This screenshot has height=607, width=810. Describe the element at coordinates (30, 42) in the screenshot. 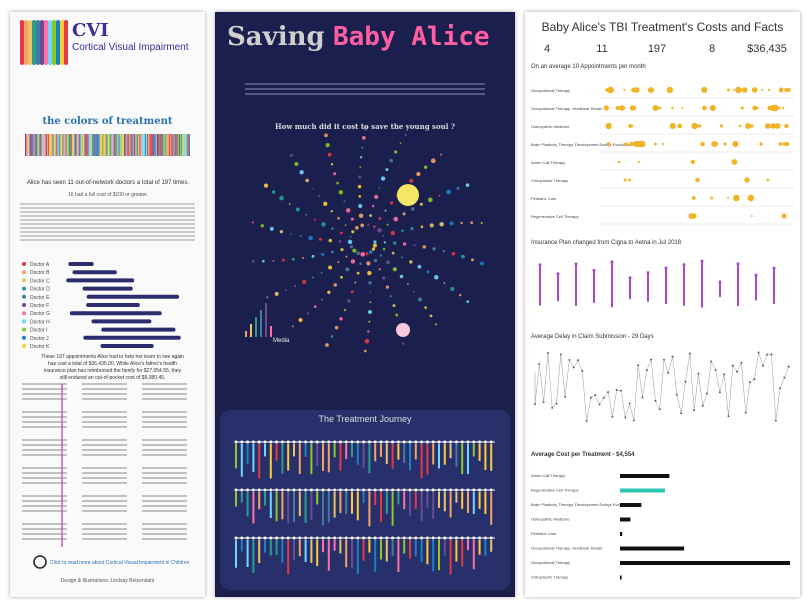

I see `brain-stripe` at that location.